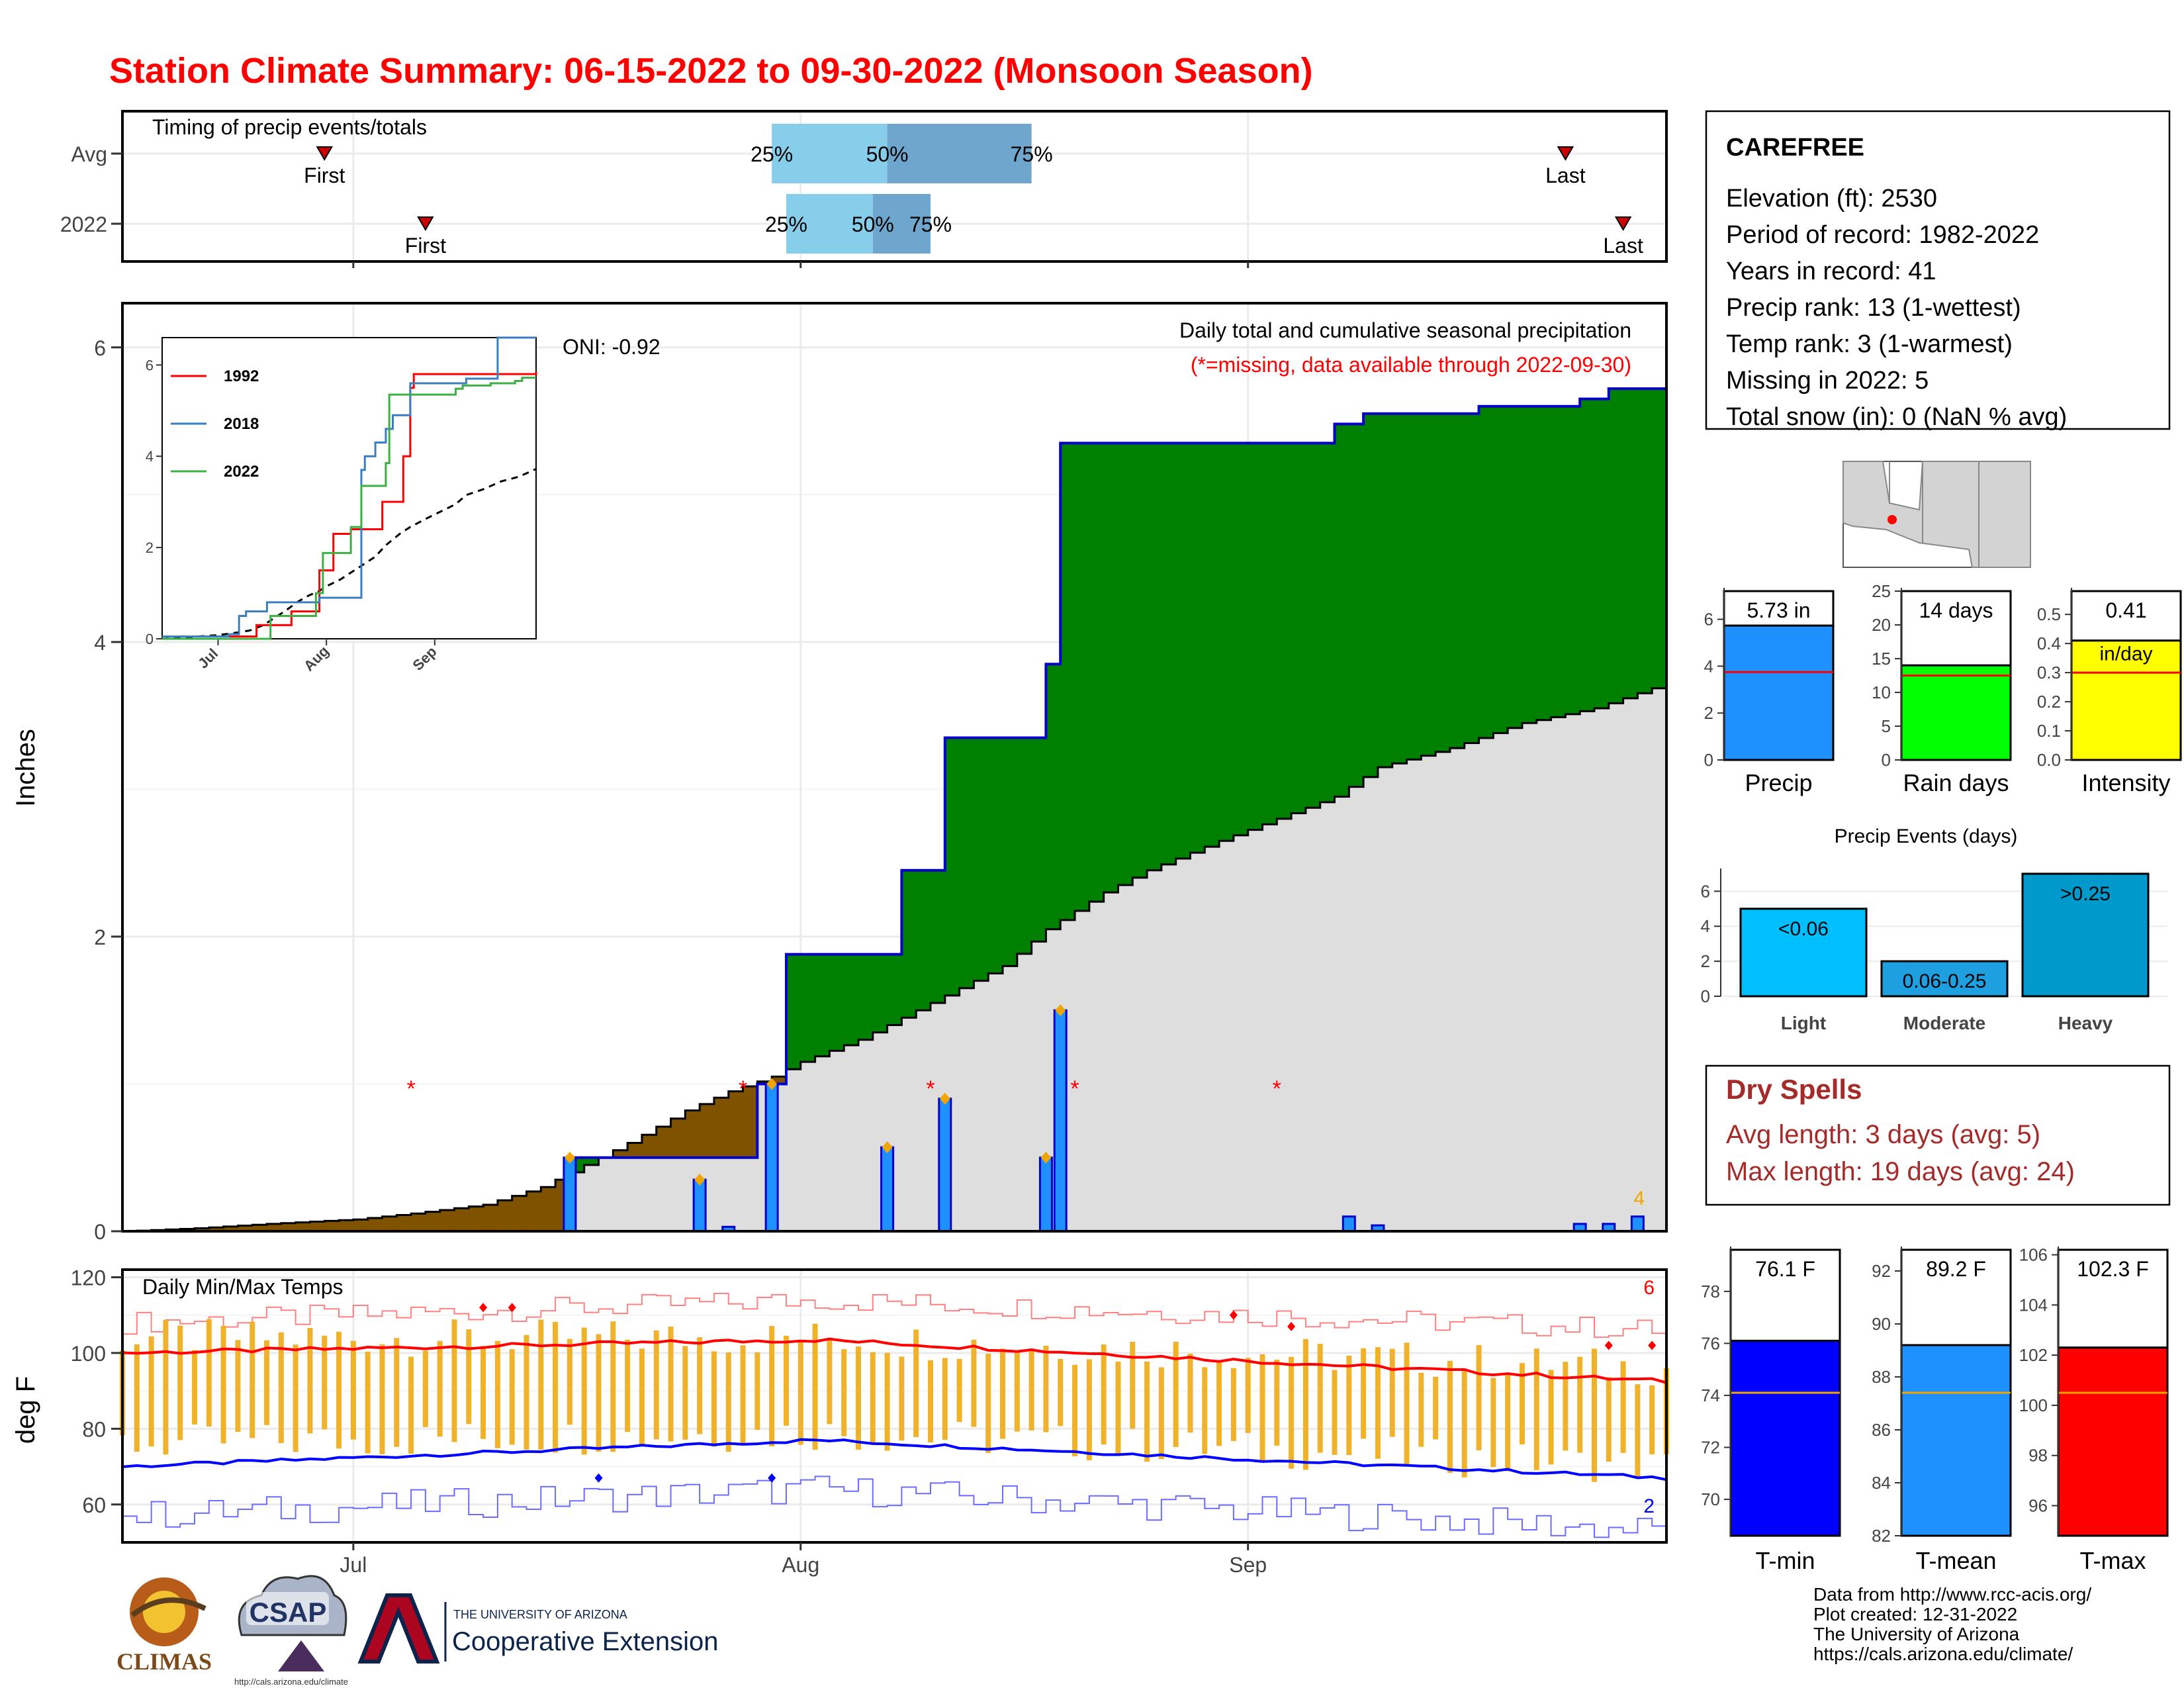  What do you see at coordinates (1897, 417) in the screenshot?
I see `station-detail-line: Total snow (in): 0 (NaN % avg)` at bounding box center [1897, 417].